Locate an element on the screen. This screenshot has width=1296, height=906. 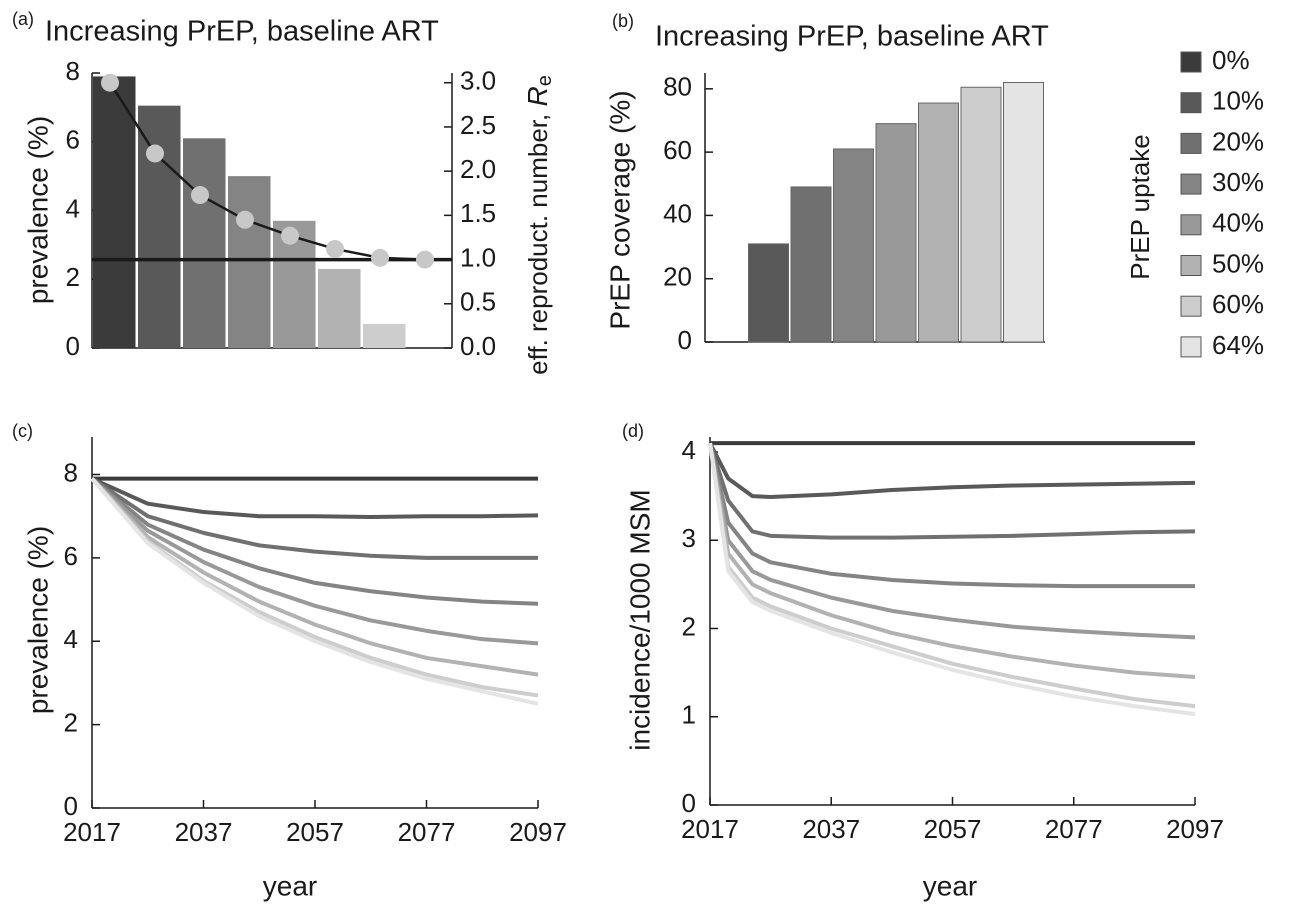
y2-label-subscript: e is located at coordinates (545, 80).